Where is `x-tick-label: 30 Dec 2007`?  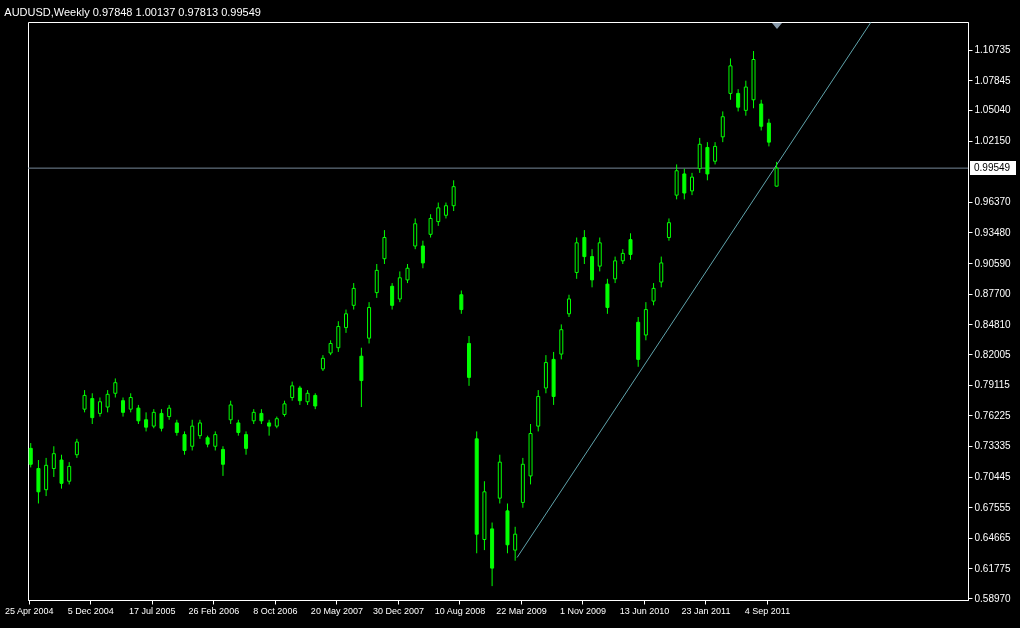 x-tick-label: 30 Dec 2007 is located at coordinates (398, 610).